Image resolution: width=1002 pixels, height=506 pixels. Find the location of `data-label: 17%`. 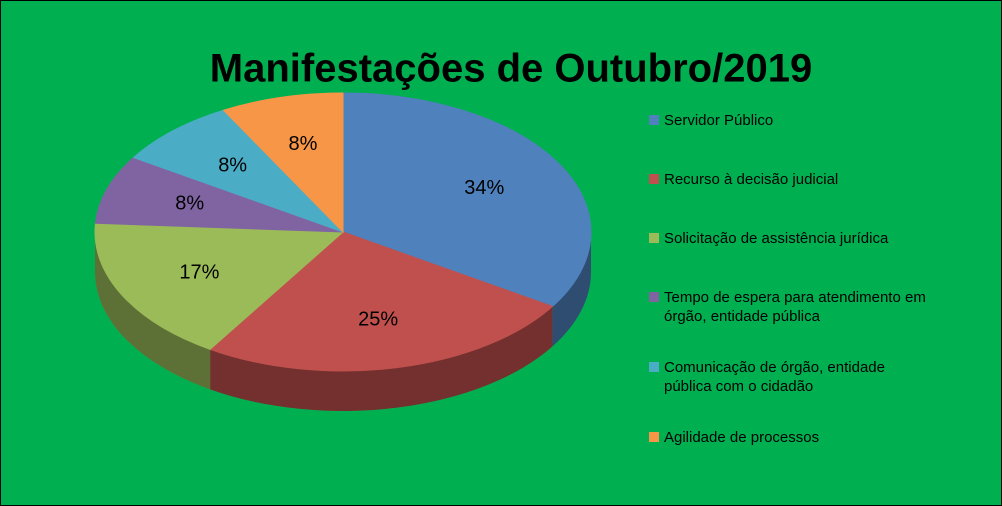

data-label: 17% is located at coordinates (199, 272).